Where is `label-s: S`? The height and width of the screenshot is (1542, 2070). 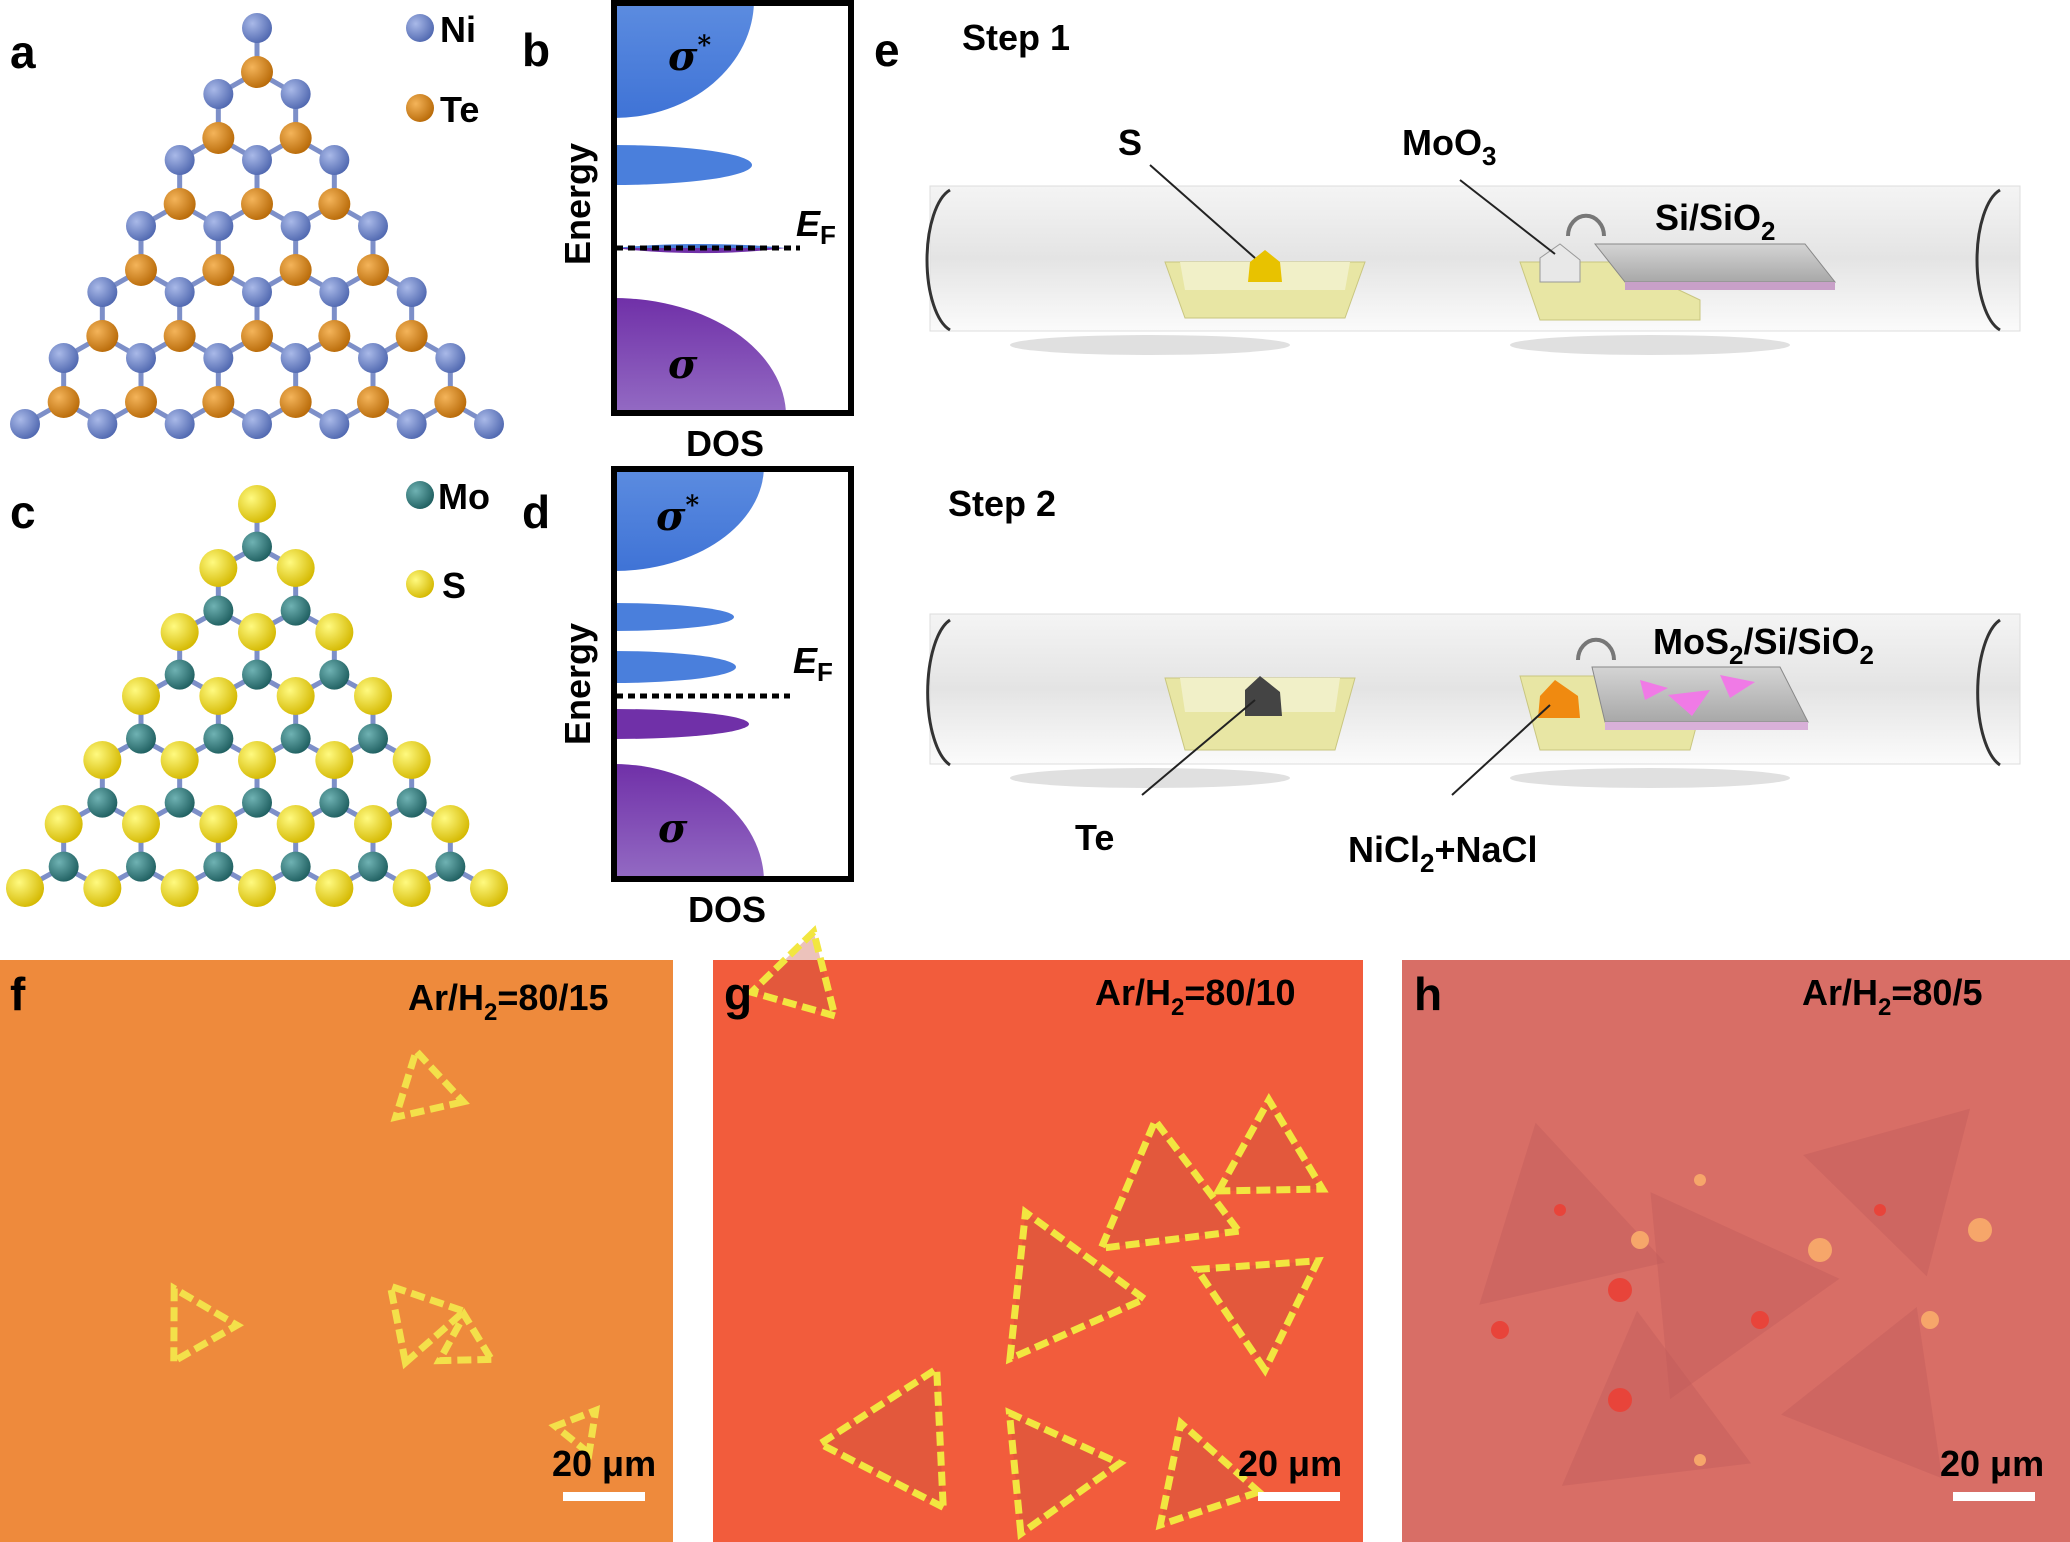 label-s: S is located at coordinates (1130, 142).